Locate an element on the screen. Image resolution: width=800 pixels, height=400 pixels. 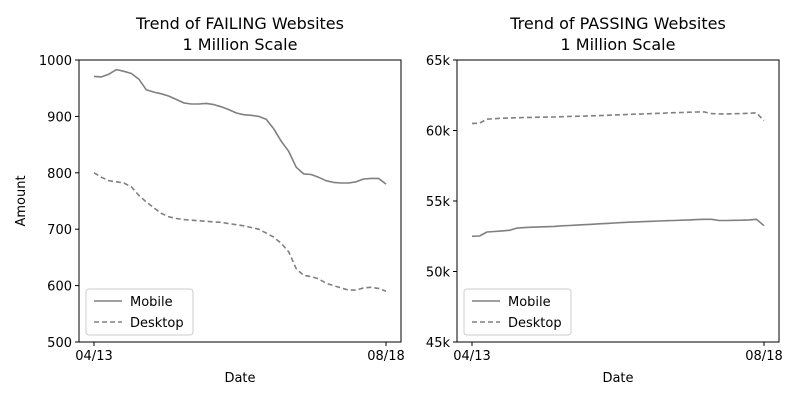
y-tick-label: 45k is located at coordinates (438, 343).